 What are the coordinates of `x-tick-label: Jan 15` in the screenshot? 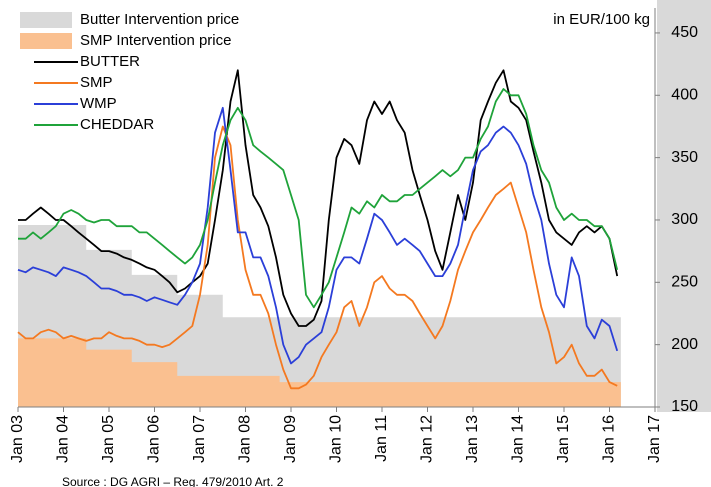 It's located at (563, 439).